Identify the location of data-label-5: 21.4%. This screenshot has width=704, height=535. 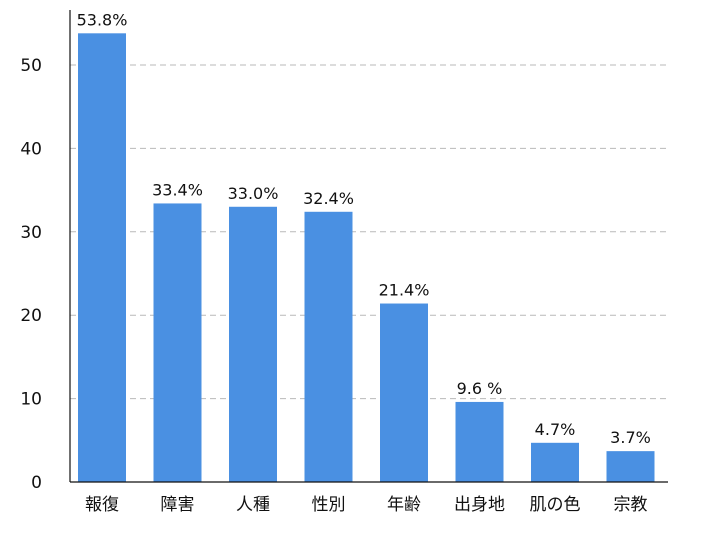
(404, 290).